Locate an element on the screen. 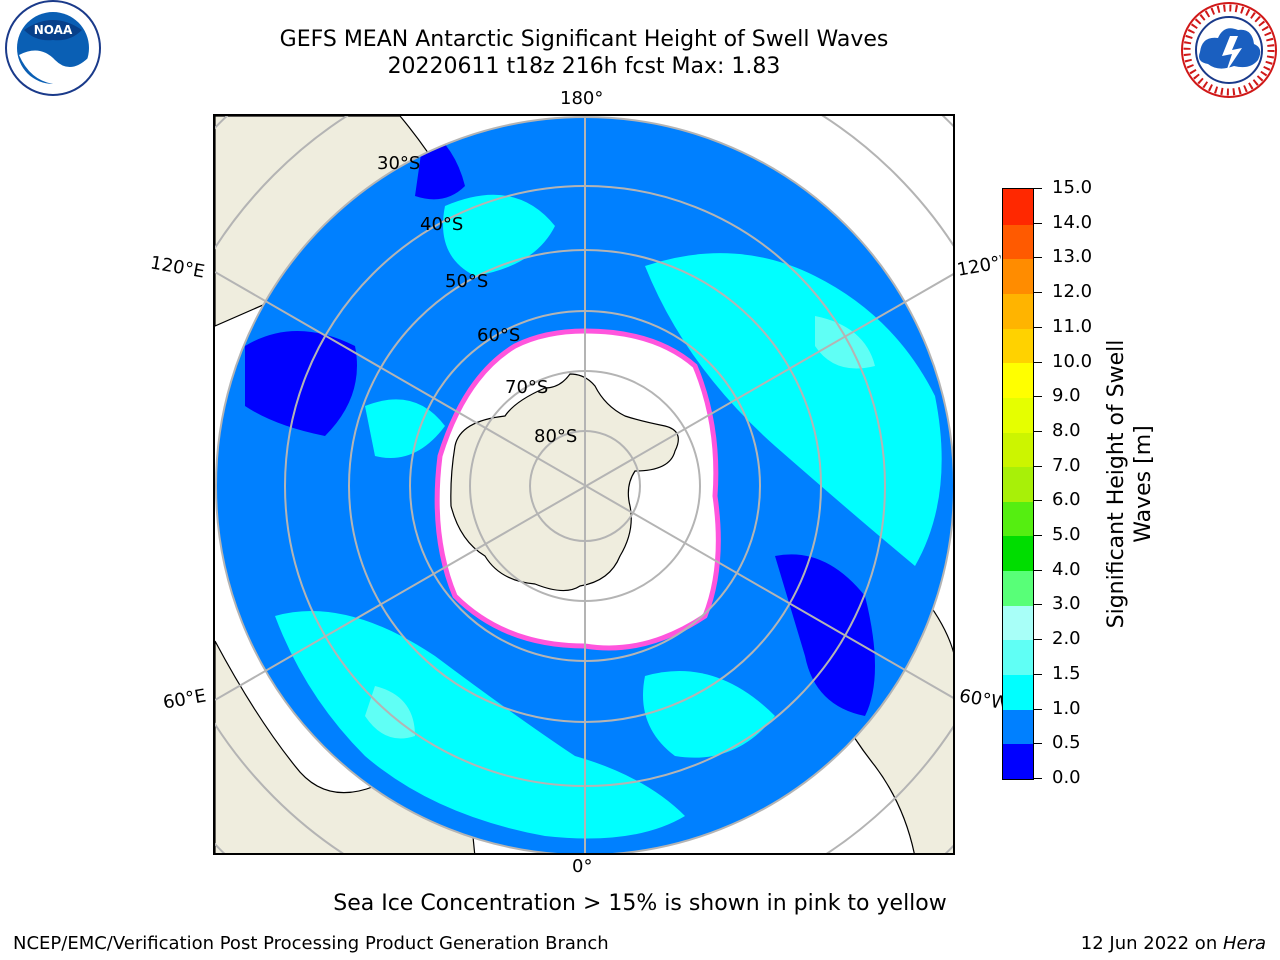 Image resolution: width=1280 pixels, height=960 pixels. svg-text: NOAA is located at coordinates (53, 30).